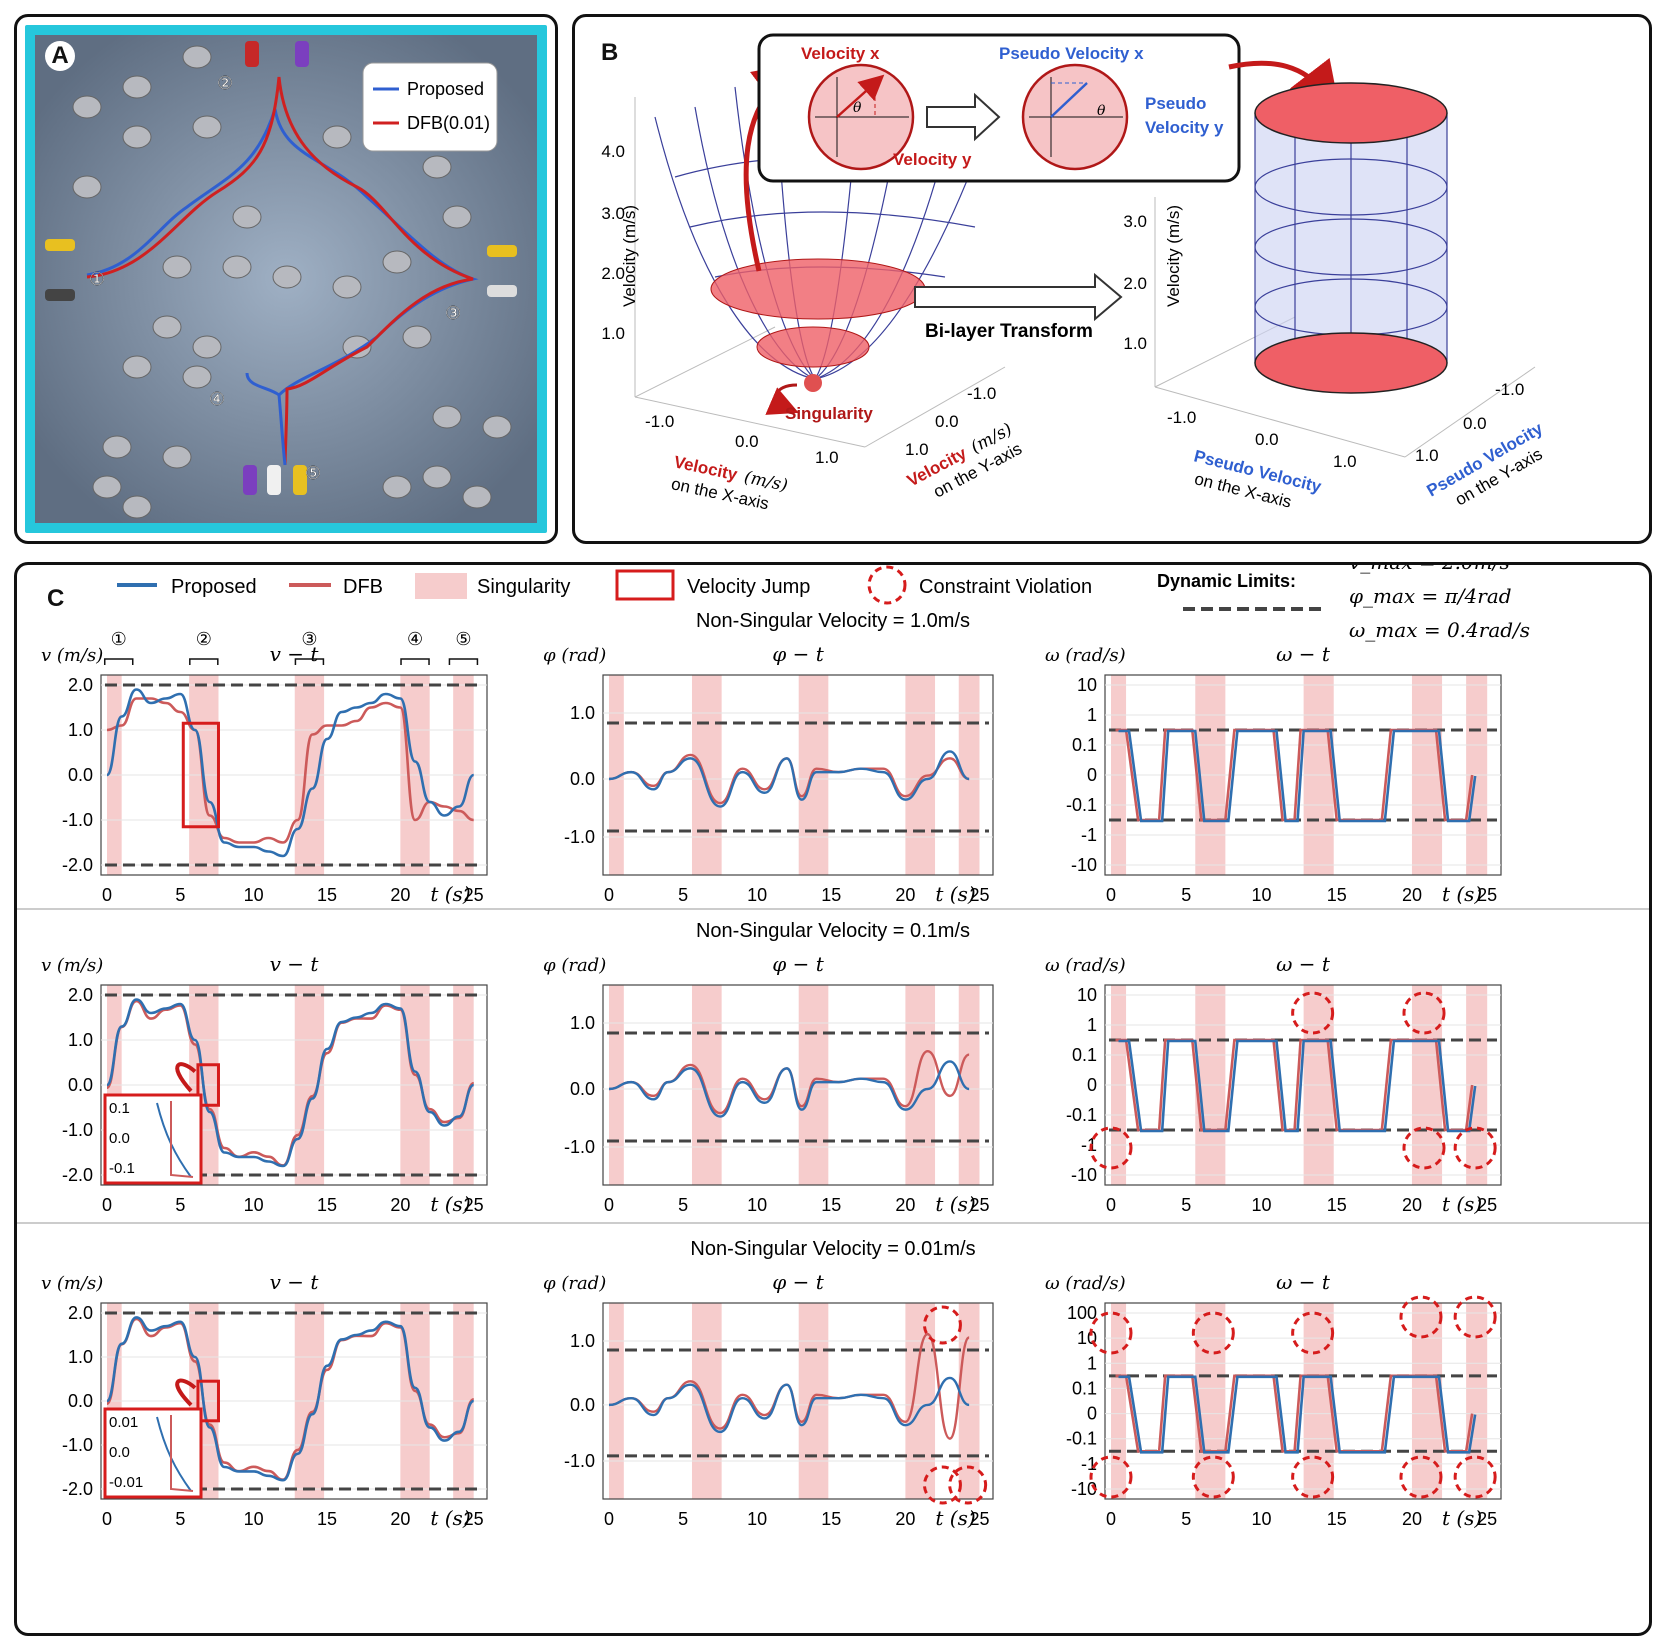 This screenshot has height=1648, width=1666. Describe the element at coordinates (932, 159) in the screenshot. I see `inset-vy: Velocity y` at that location.